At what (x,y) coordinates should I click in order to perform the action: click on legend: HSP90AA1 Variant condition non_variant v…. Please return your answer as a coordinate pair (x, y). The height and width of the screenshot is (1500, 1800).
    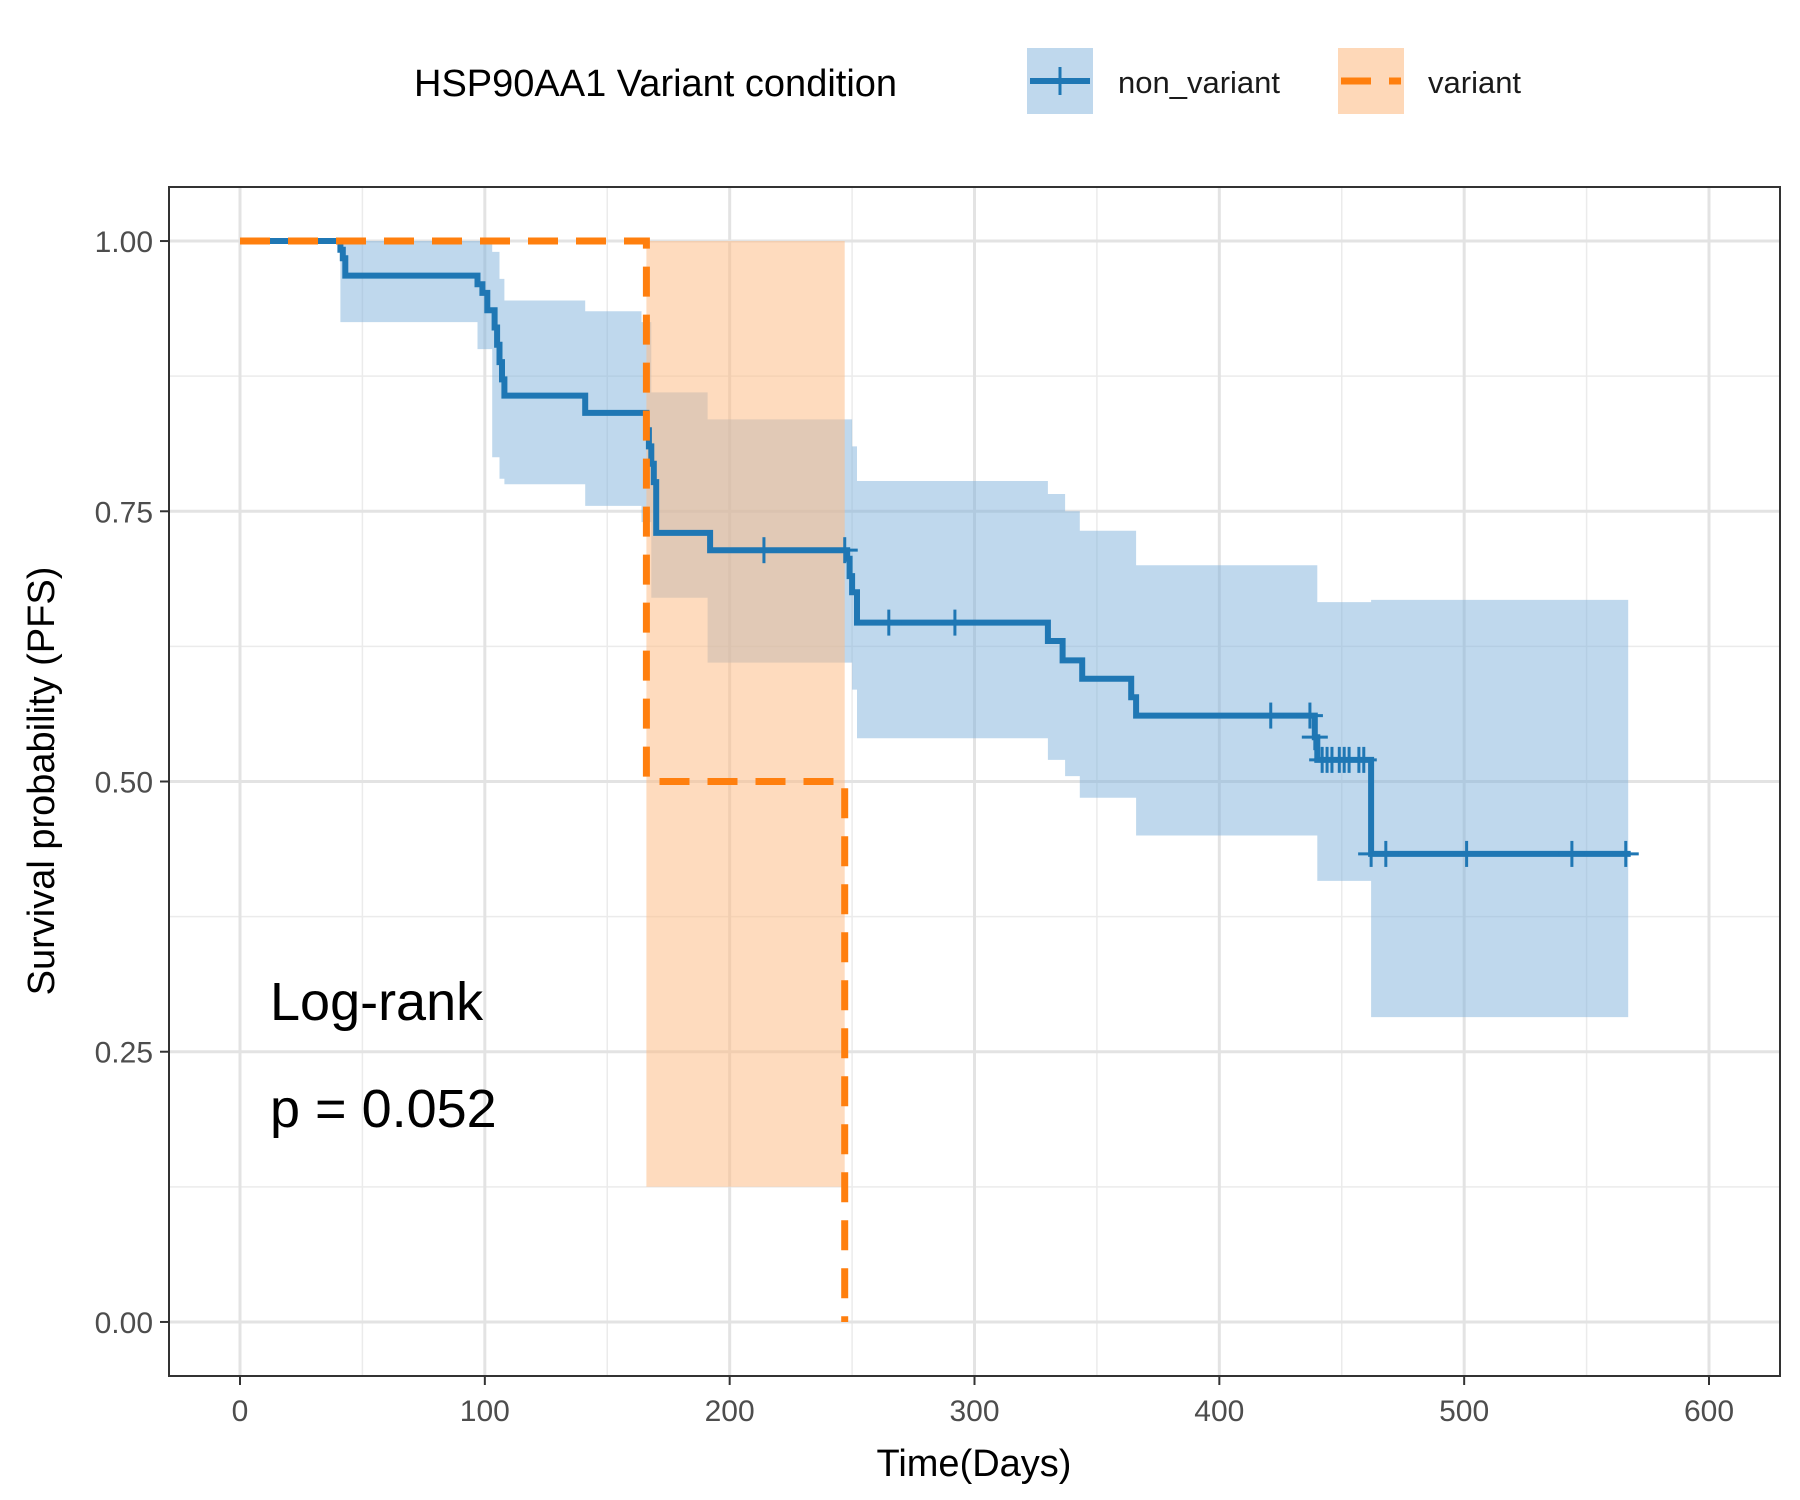
    Looking at the image, I should click on (967, 81).